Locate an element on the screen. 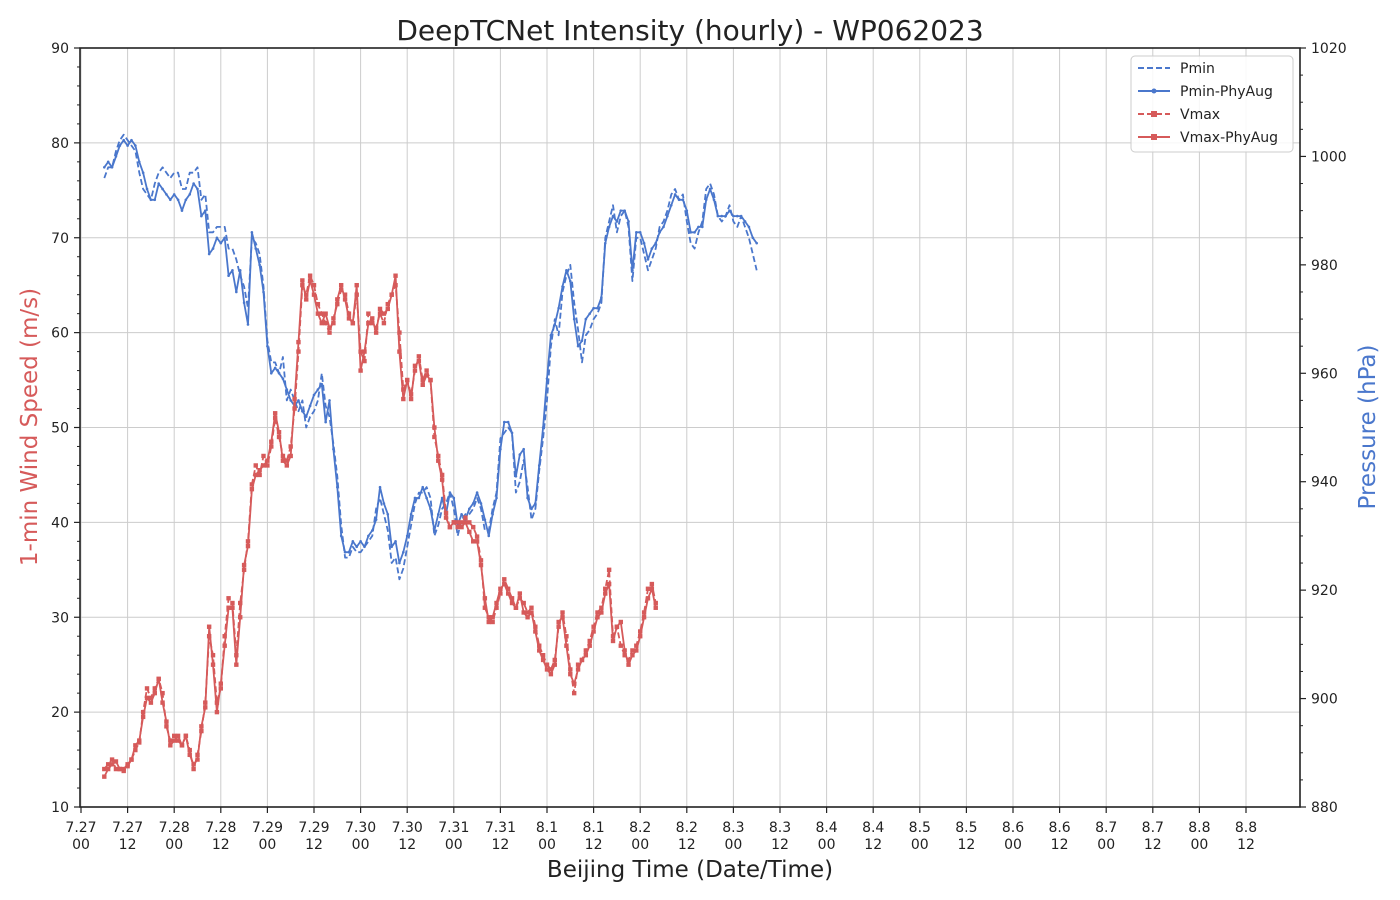 The width and height of the screenshot is (1400, 900). right-tick-label: 1020 is located at coordinates (1329, 49).